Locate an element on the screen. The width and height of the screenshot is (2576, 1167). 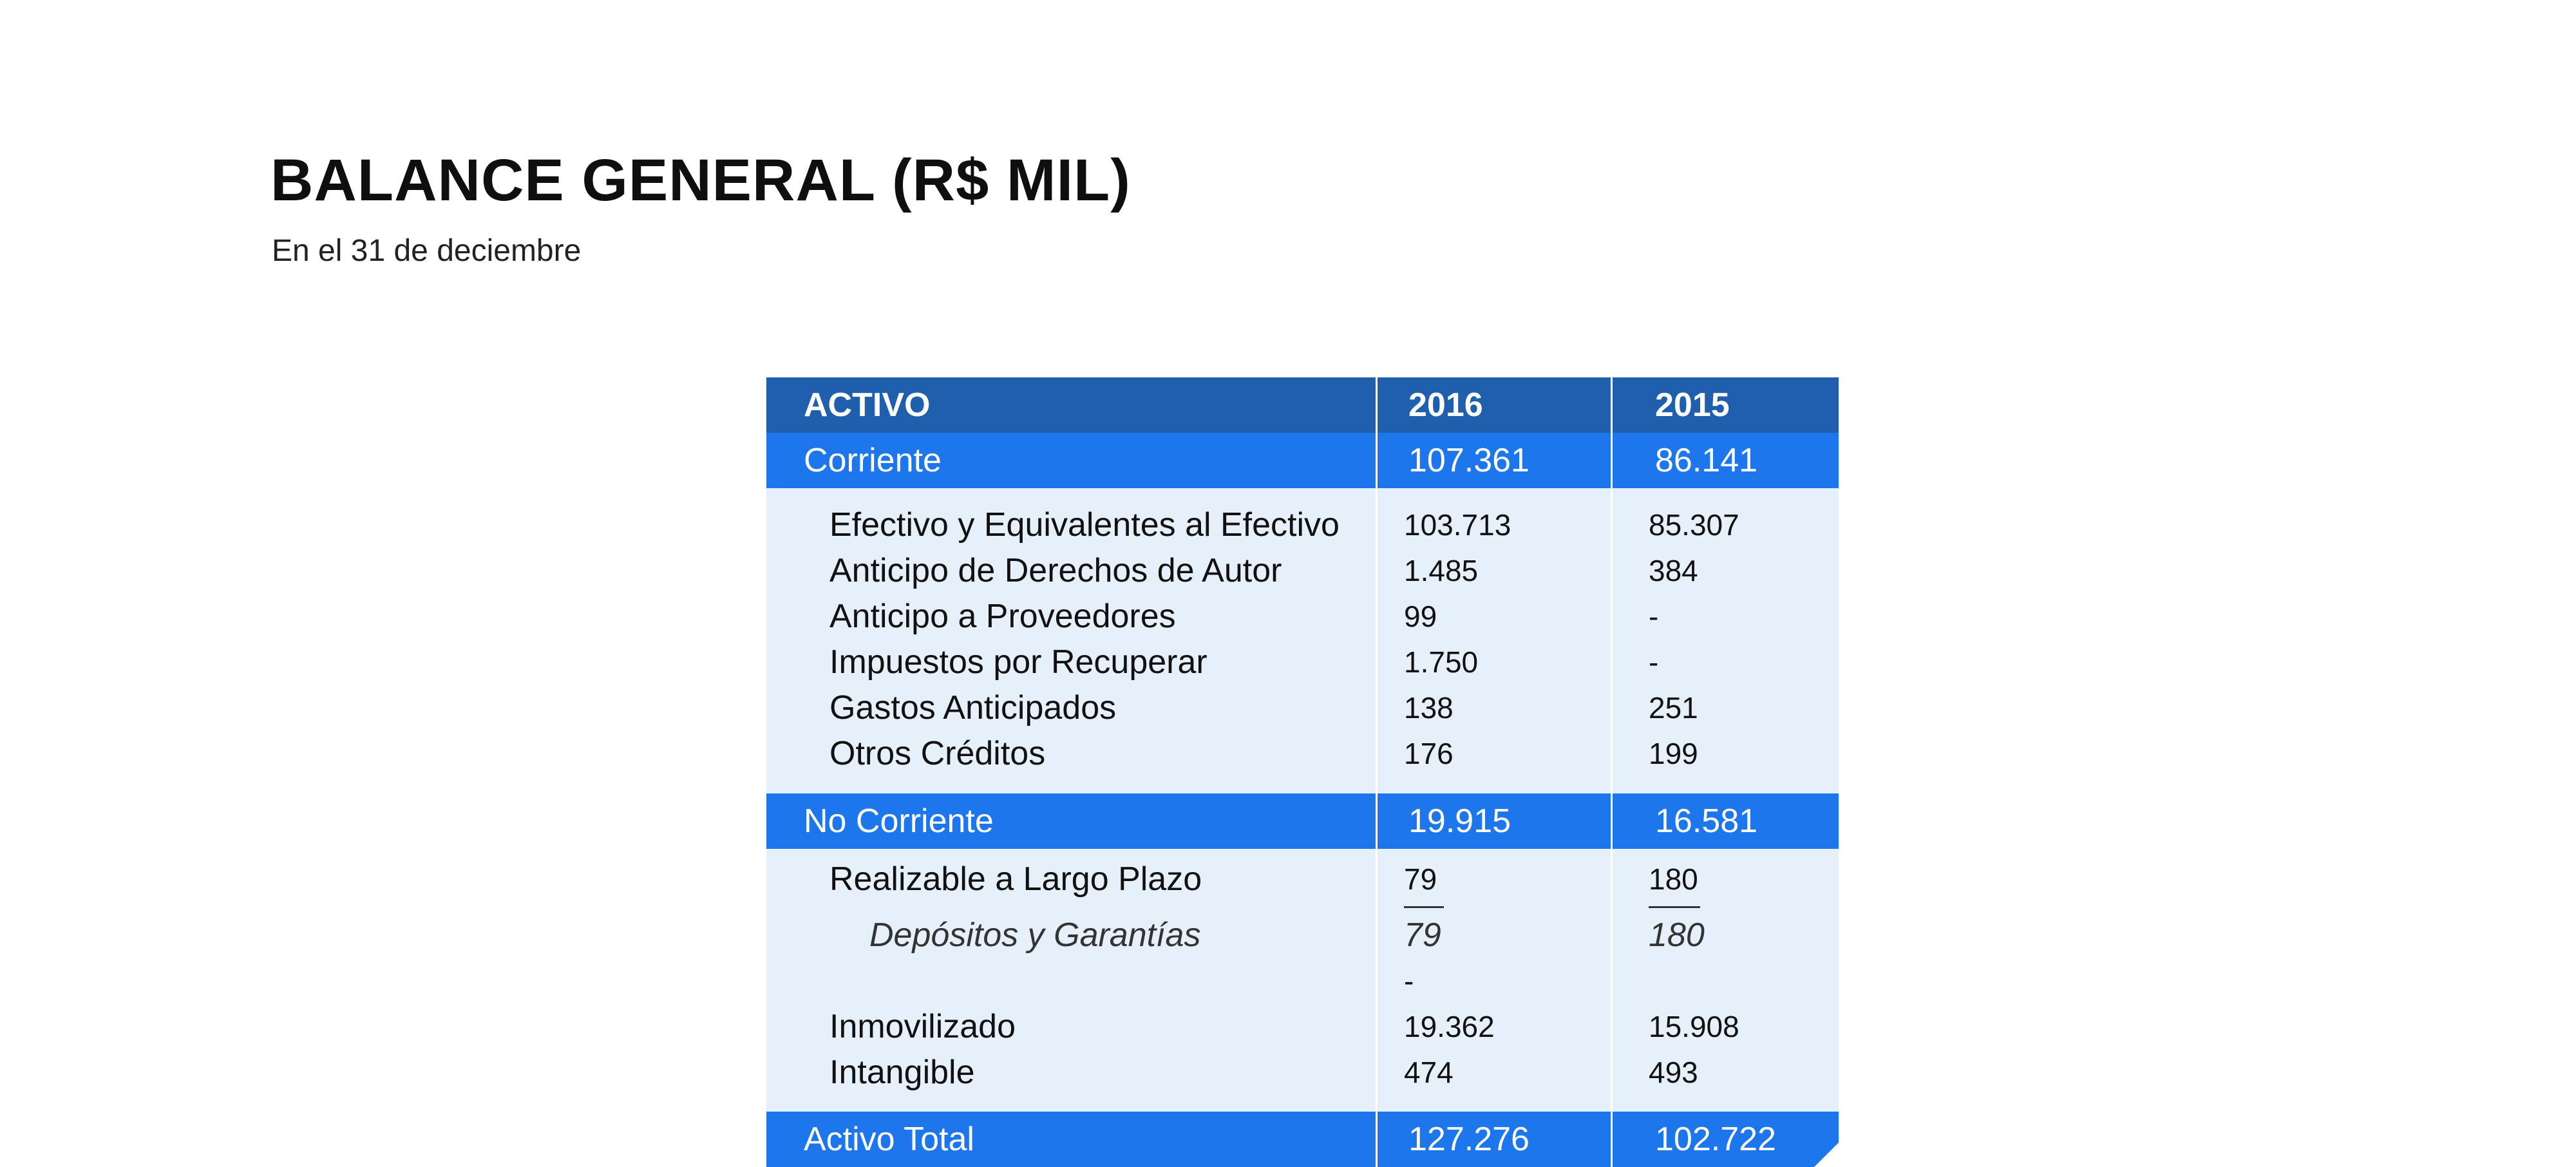
table-row: Impuestos por Recuperar 1.750 - is located at coordinates (1302, 662).